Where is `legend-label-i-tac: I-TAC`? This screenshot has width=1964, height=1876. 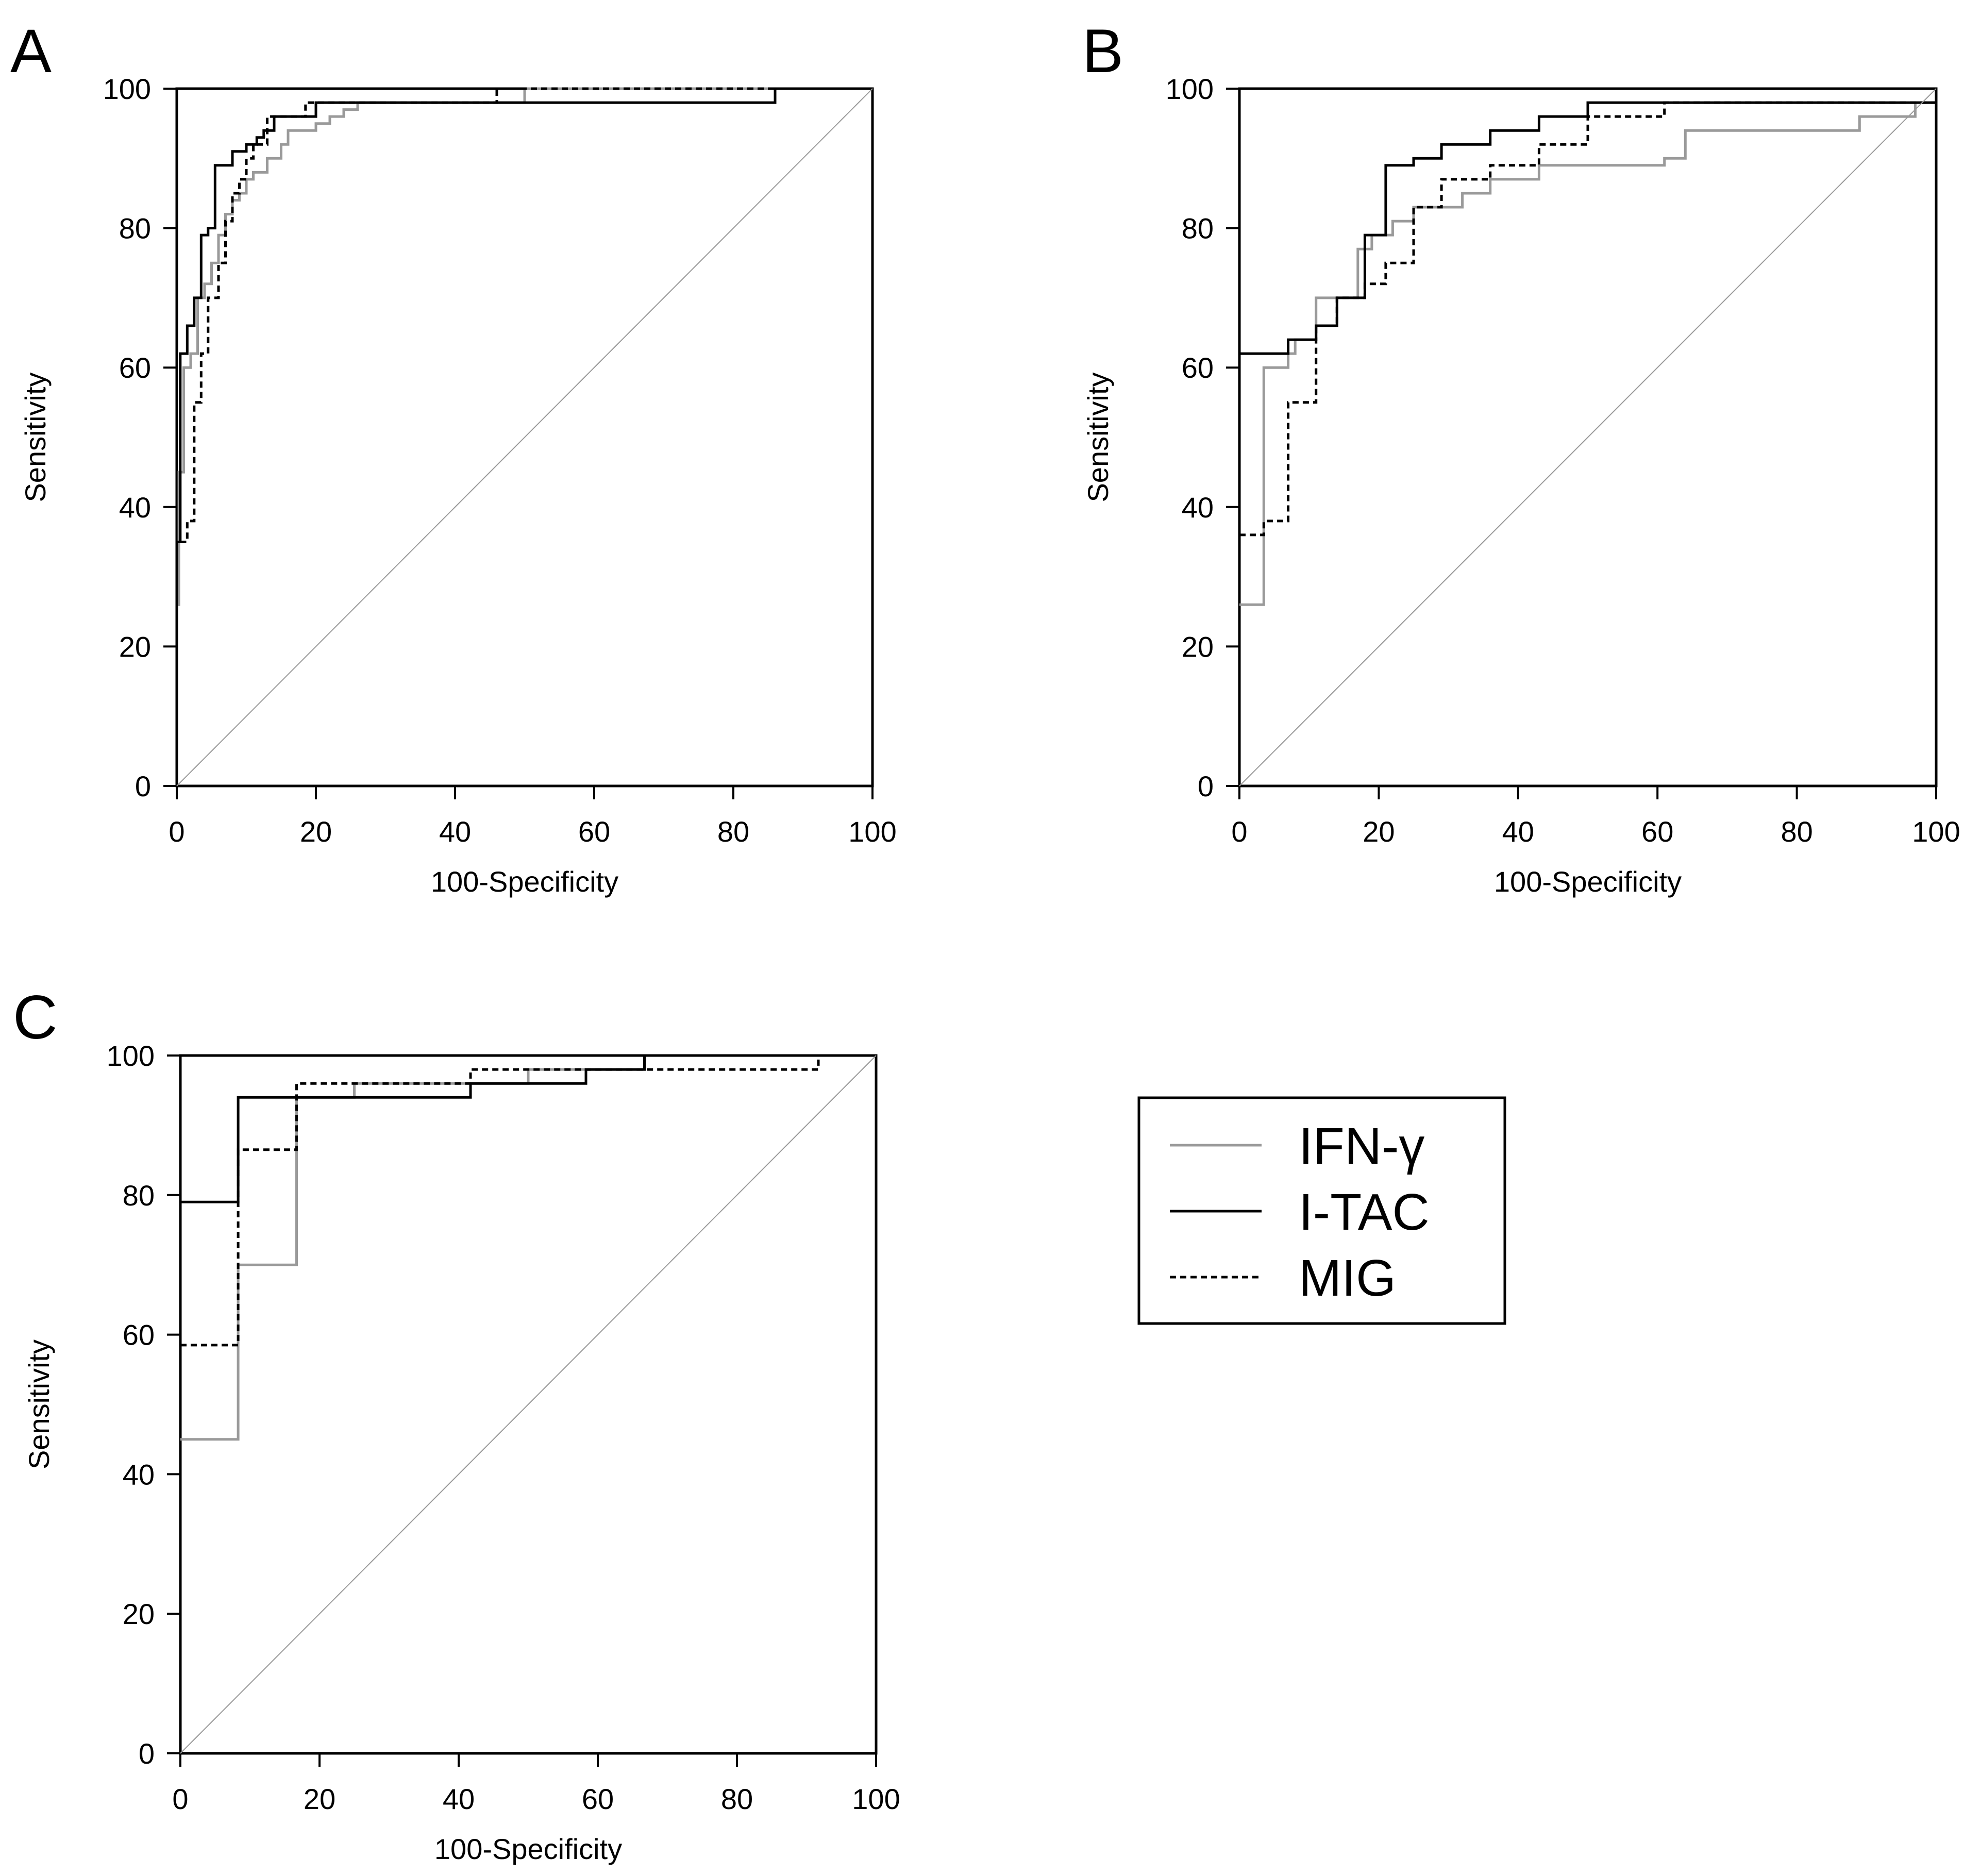 legend-label-i-tac: I-TAC is located at coordinates (1364, 1212).